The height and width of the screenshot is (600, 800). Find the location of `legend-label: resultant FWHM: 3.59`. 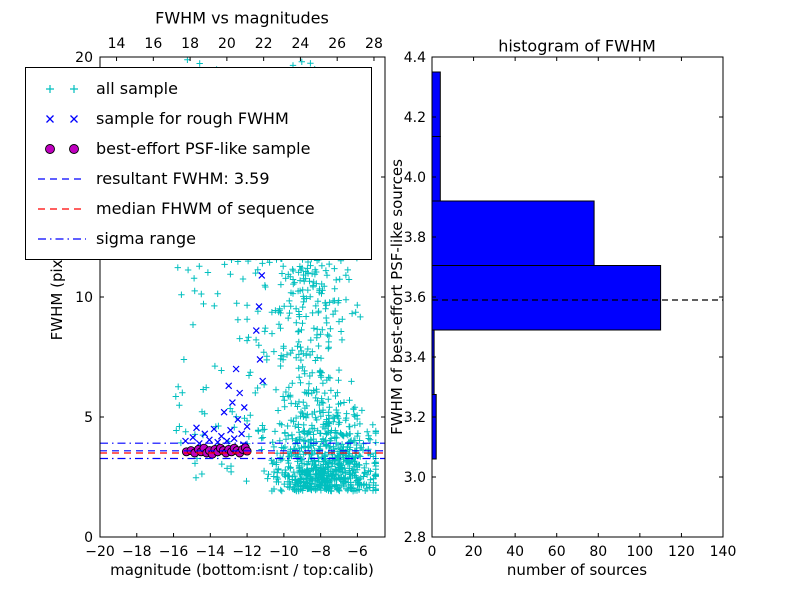

legend-label: resultant FWHM: 3.59 is located at coordinates (183, 178).